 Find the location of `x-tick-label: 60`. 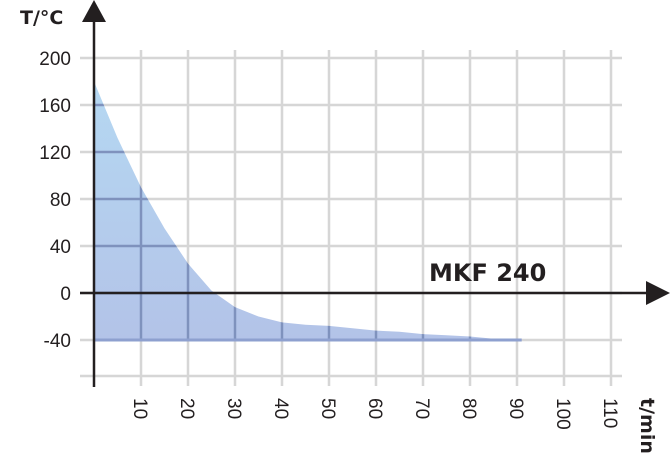

x-tick-label: 60 is located at coordinates (374, 408).